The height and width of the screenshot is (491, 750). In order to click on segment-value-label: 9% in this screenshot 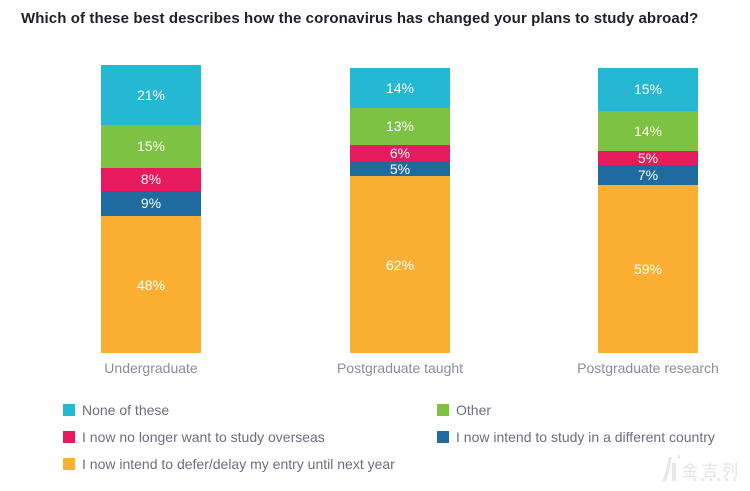, I will do `click(151, 203)`.